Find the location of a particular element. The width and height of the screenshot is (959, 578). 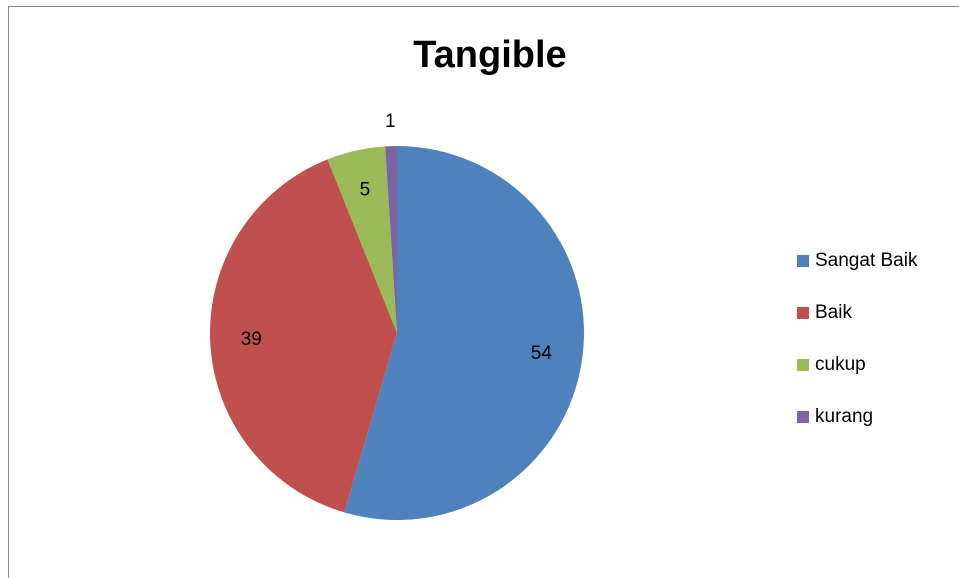

legend: Sangat Baik Baik cukup kurang is located at coordinates (857, 352).